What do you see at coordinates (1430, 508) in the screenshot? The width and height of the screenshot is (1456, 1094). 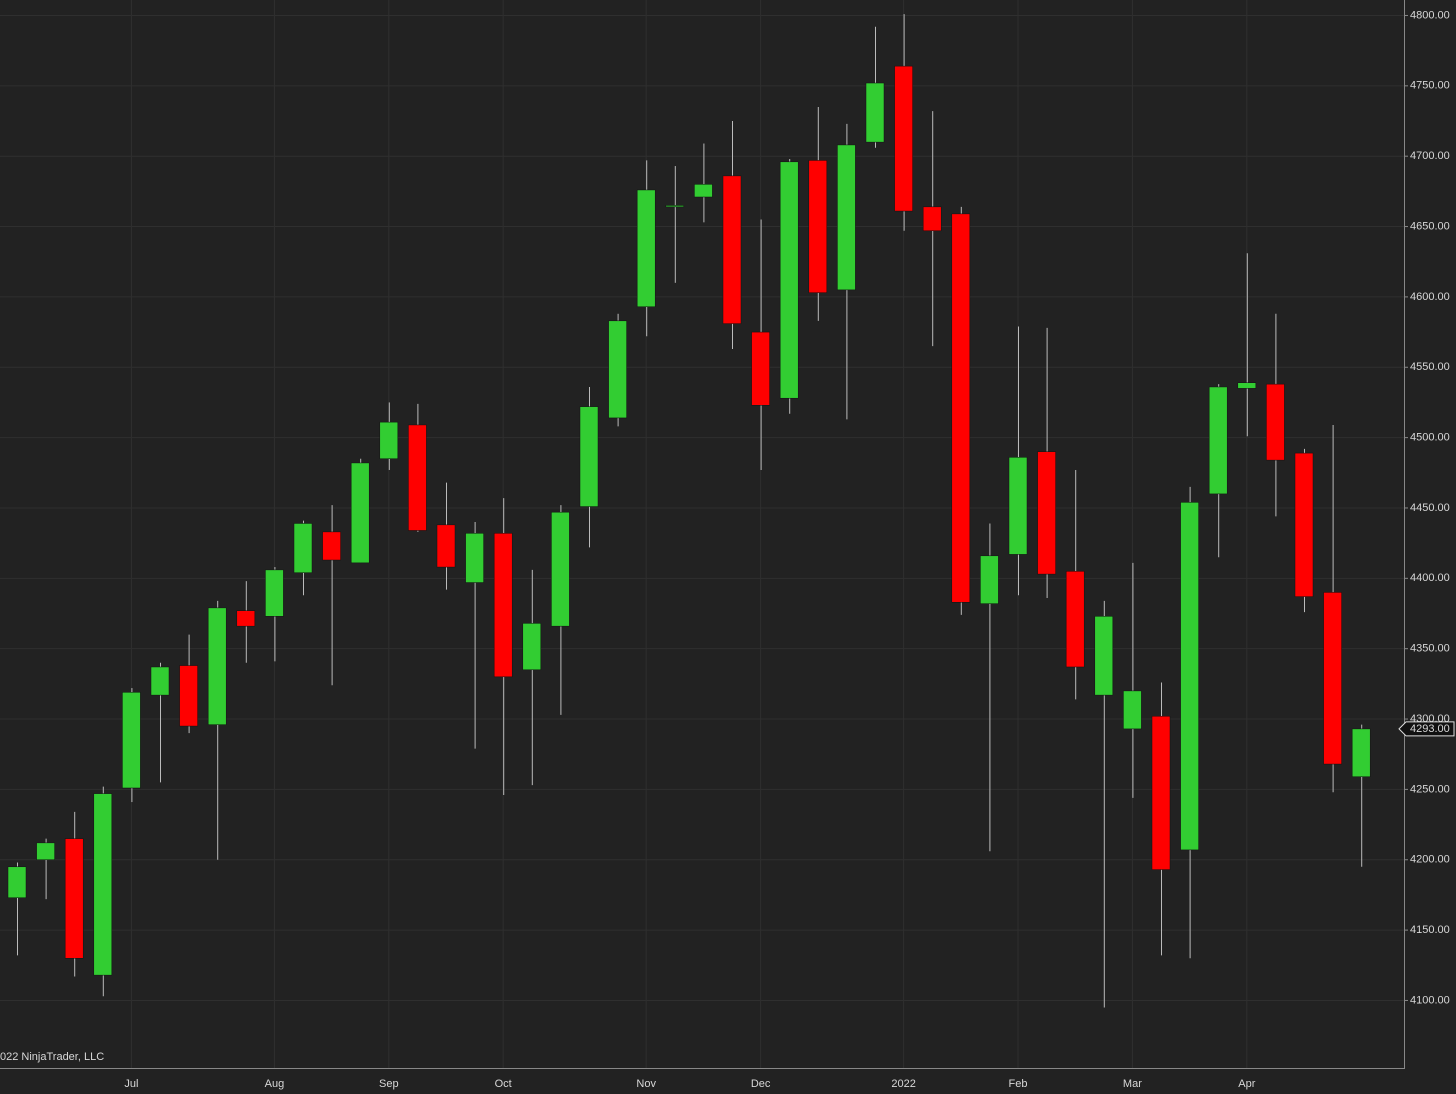 I see `y-tick-label: 4450.00` at bounding box center [1430, 508].